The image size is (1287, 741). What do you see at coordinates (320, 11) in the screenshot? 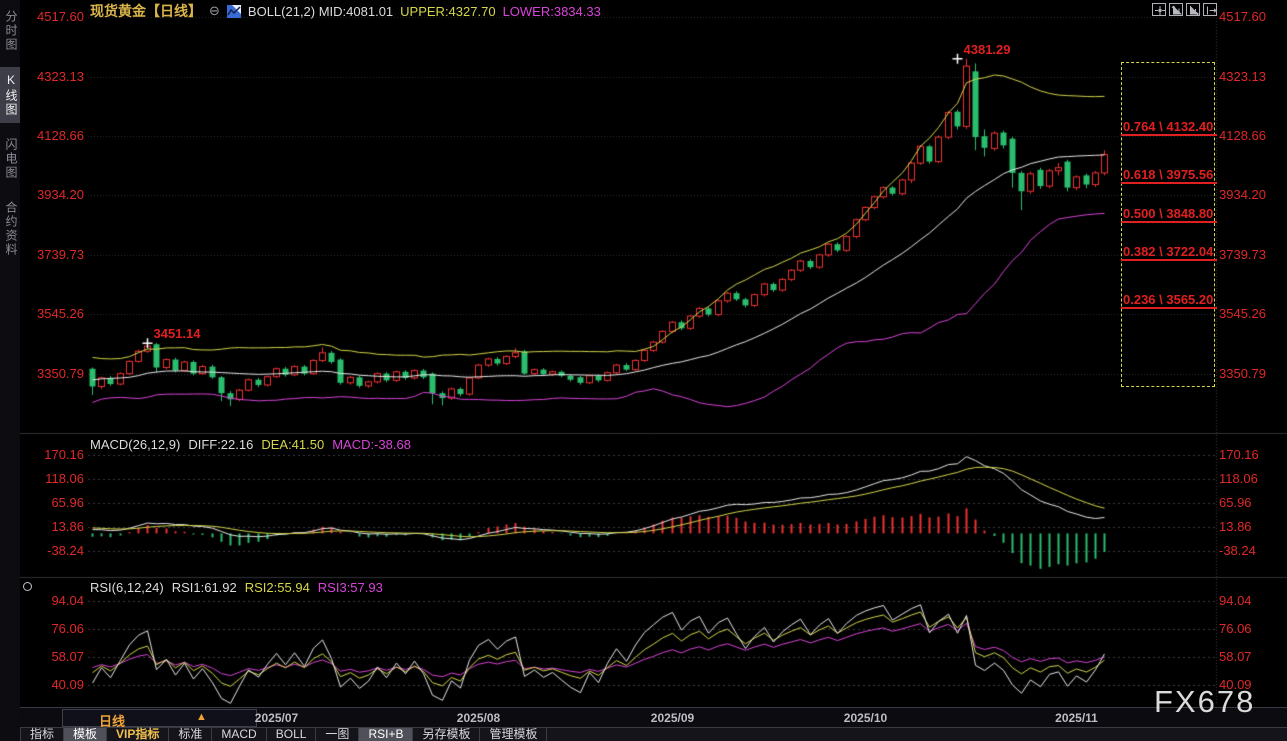
I see `boll-mid-readout: BOLL(21,2) MID:4081.01` at bounding box center [320, 11].